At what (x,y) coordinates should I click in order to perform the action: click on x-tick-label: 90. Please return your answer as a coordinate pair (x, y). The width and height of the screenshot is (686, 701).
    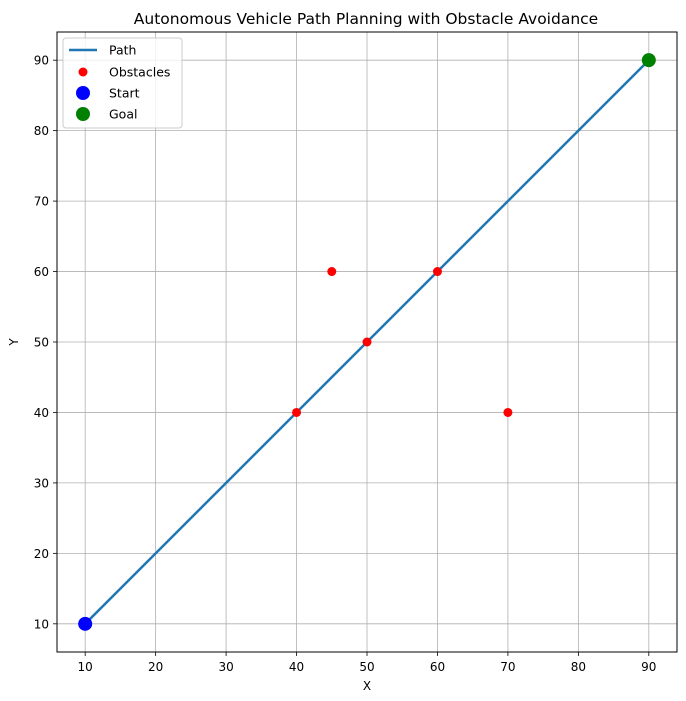
    Looking at the image, I should click on (648, 667).